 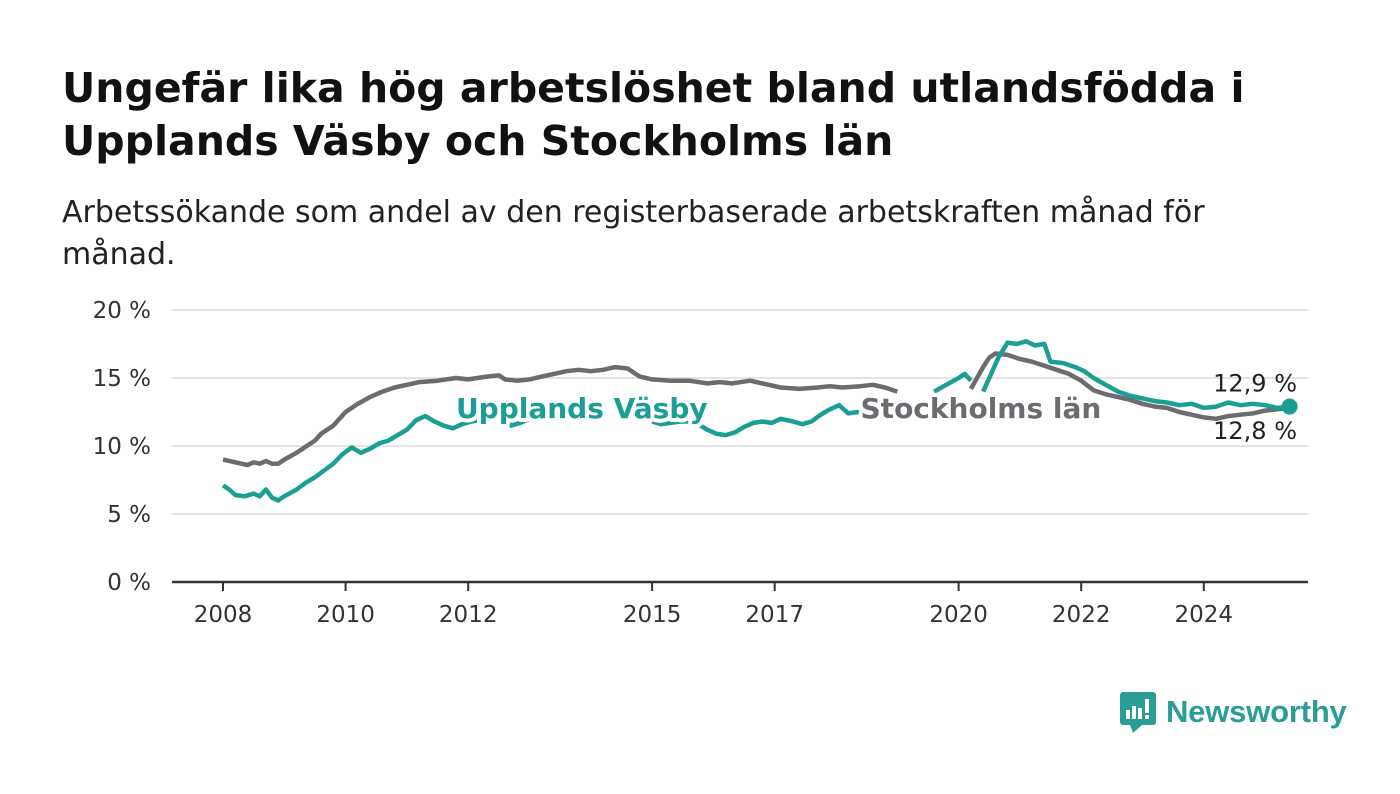 I want to click on newsworthy-logo: Newsworthy, so click(x=1233, y=712).